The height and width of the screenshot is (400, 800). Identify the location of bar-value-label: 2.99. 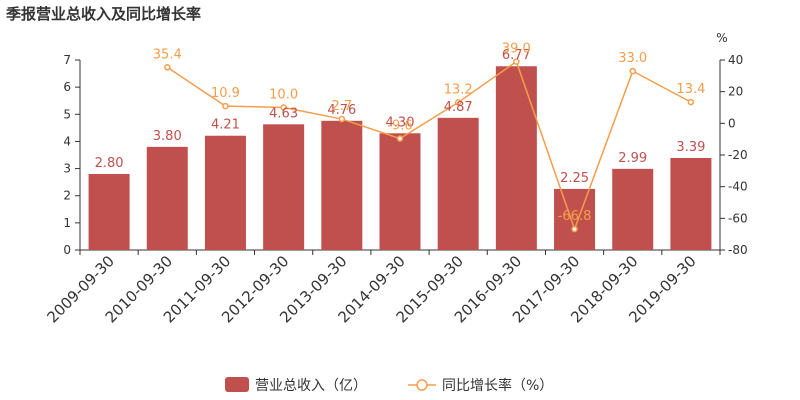
(632, 158).